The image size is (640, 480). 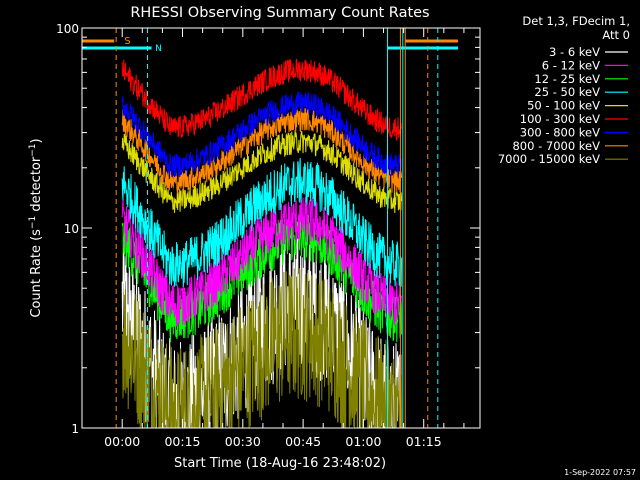 I want to click on legend-label: 50 - 100 keV, so click(x=563, y=106).